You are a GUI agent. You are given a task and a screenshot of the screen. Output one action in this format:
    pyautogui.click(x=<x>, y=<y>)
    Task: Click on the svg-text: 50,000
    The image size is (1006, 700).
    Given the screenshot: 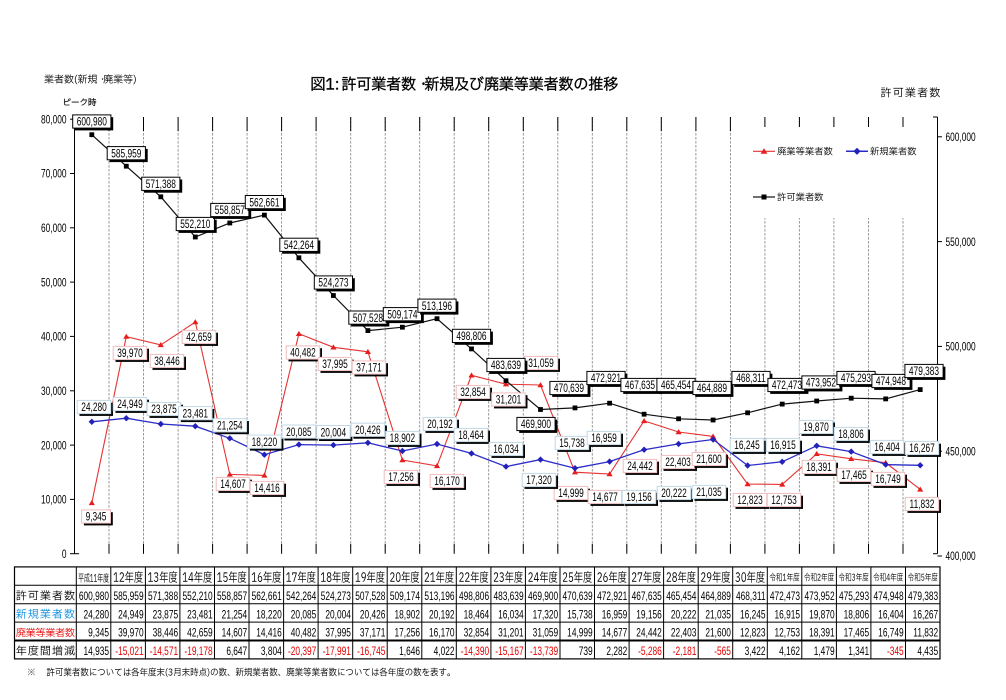 What is the action you would take?
    pyautogui.click(x=54, y=283)
    